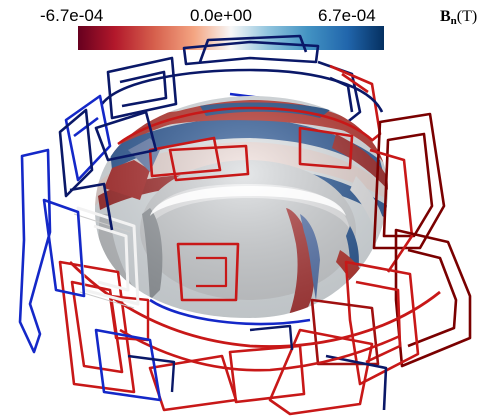  I want to click on coil-bottom-right-navy, so click(356, 382).